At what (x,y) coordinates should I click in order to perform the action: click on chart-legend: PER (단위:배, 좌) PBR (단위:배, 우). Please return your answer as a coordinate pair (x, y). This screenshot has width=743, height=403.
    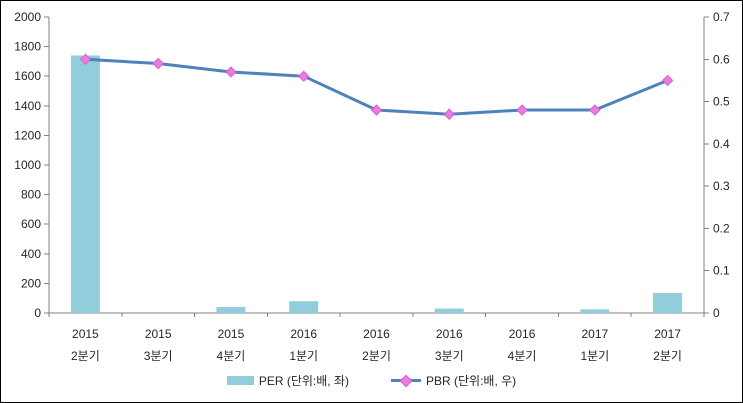
    Looking at the image, I should click on (371, 380).